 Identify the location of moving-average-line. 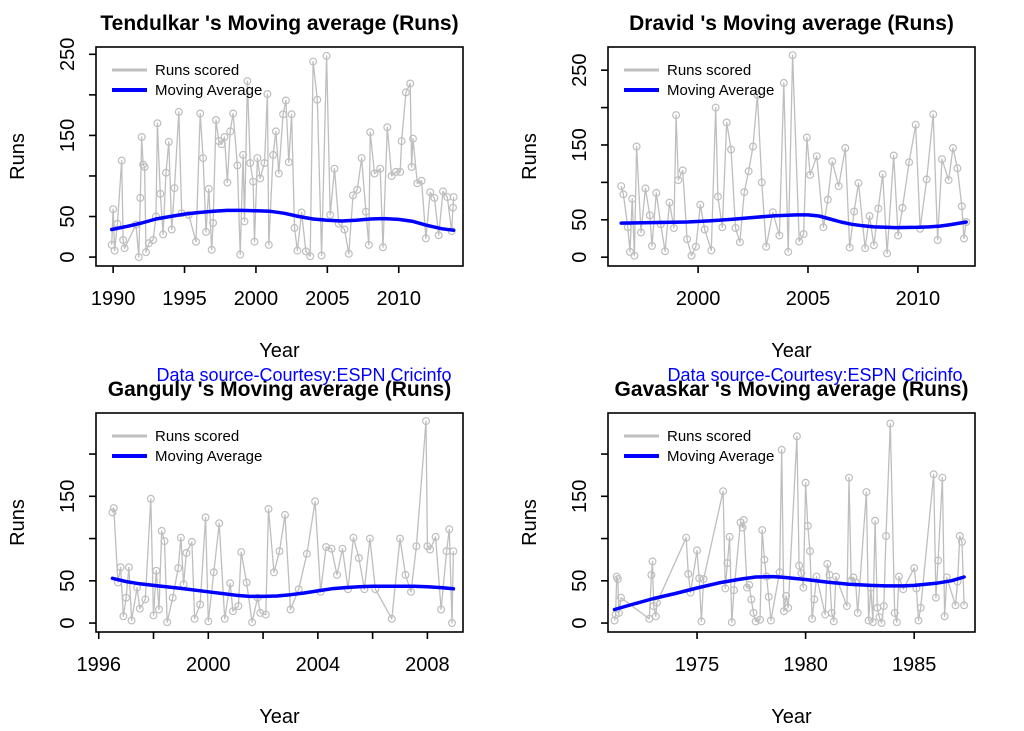
(282, 220).